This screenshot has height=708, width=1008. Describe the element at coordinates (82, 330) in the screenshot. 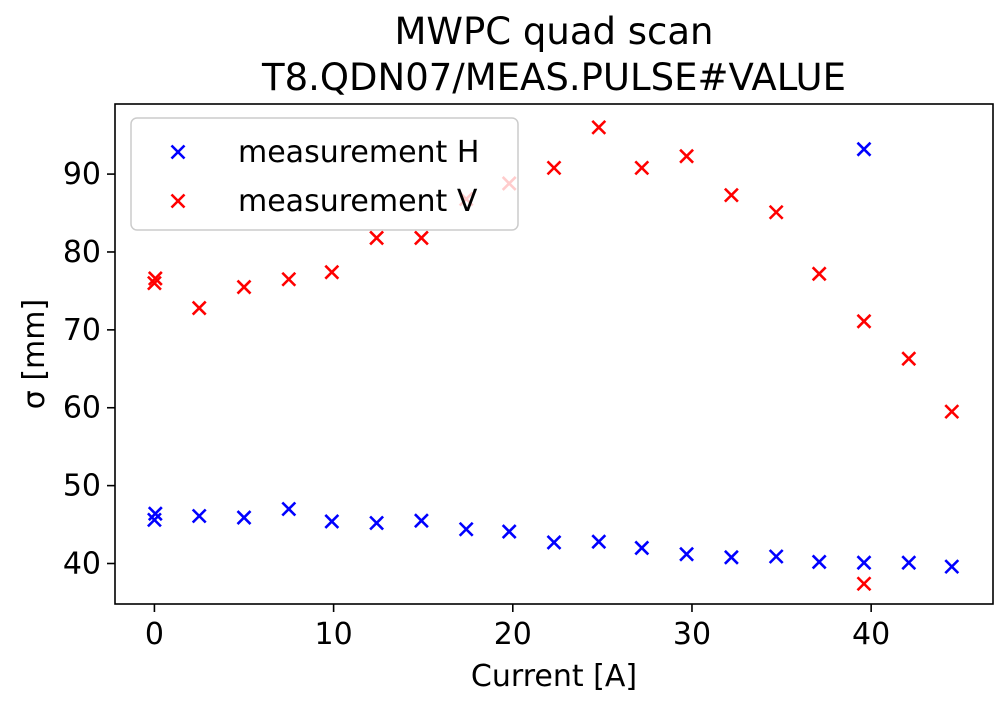

I see `y-tick-label: 70` at that location.